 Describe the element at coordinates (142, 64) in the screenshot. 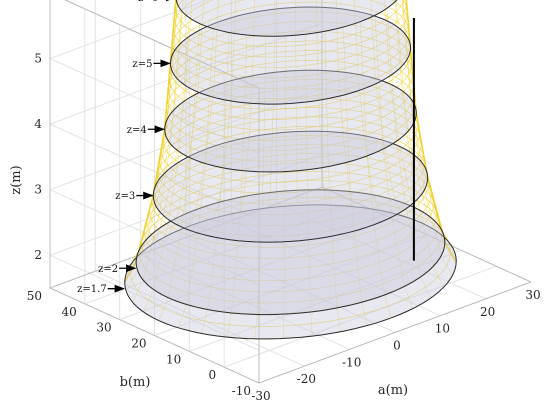

I see `section-label: z=5` at that location.